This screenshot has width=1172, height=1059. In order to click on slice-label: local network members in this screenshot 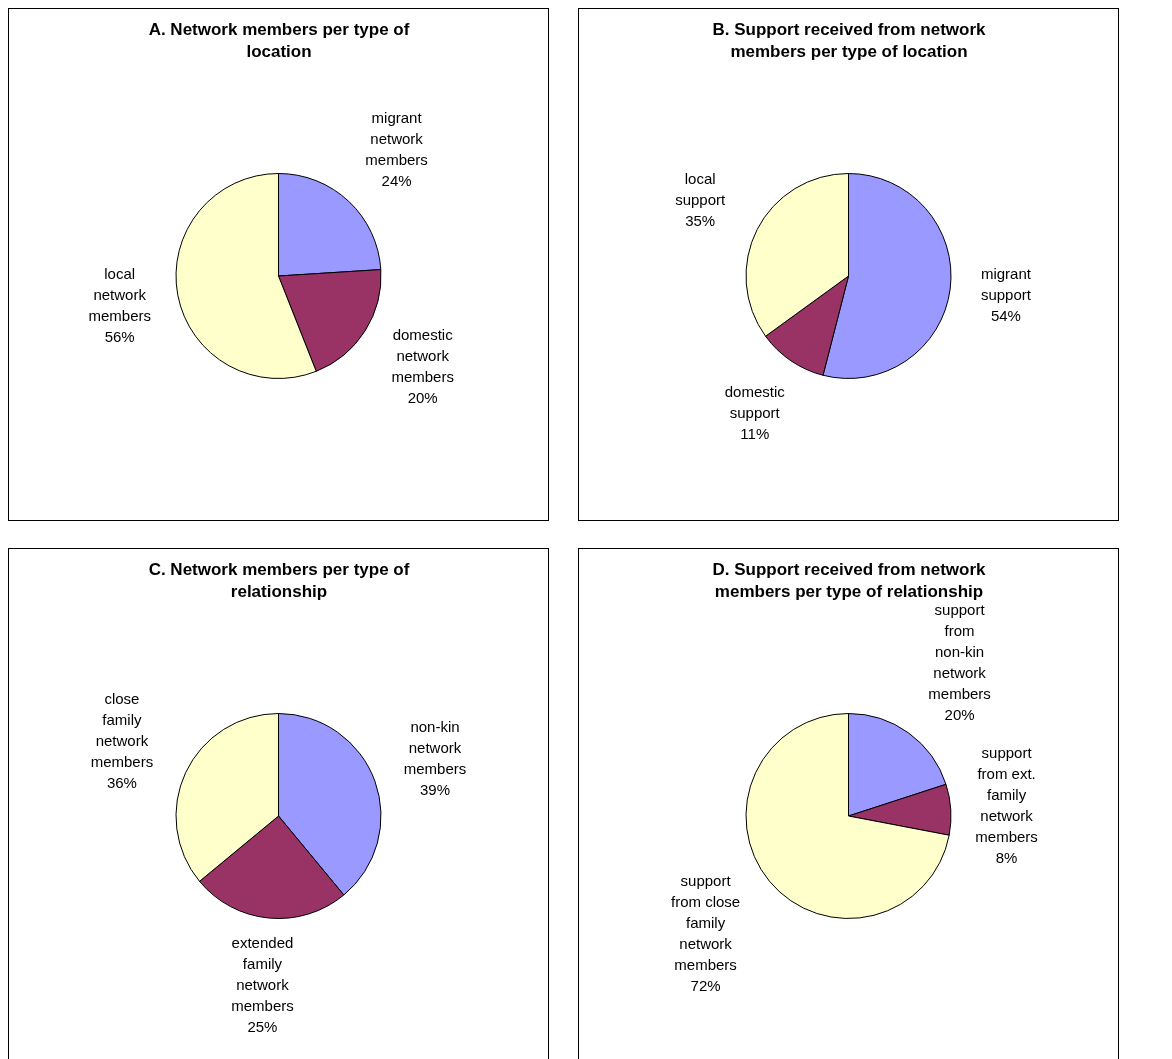, I will do `click(119, 294)`.